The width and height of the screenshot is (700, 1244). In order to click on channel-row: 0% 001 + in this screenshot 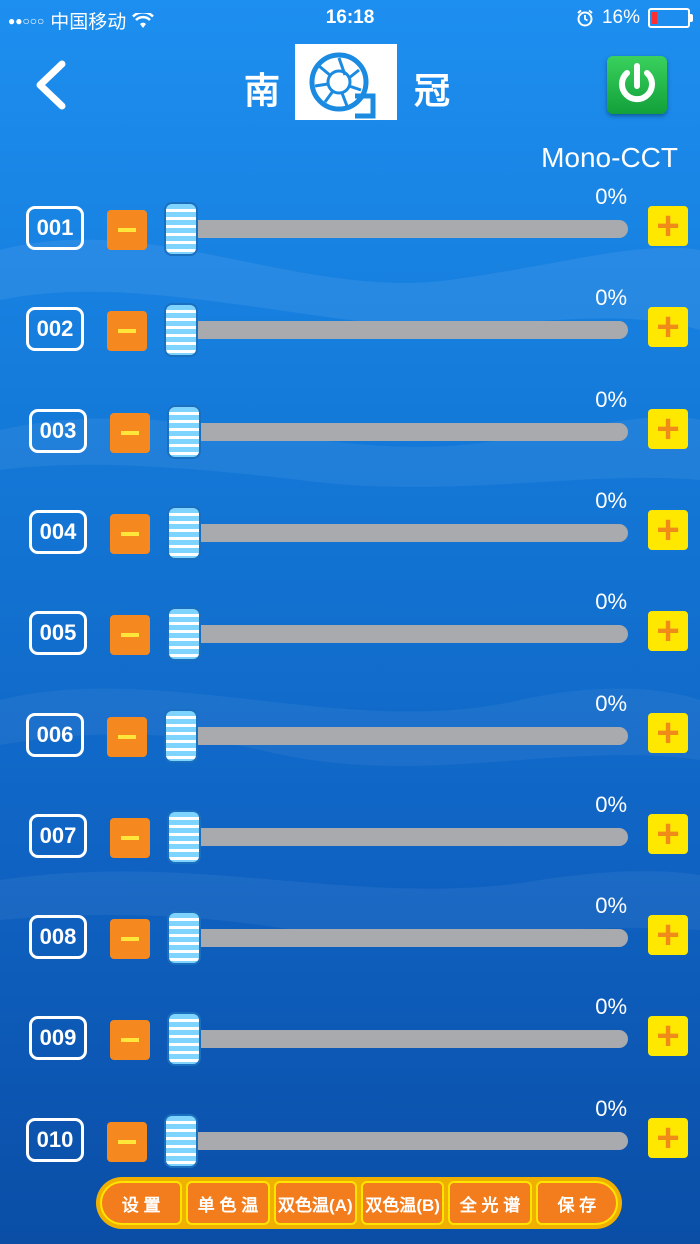, I will do `click(350, 224)`.